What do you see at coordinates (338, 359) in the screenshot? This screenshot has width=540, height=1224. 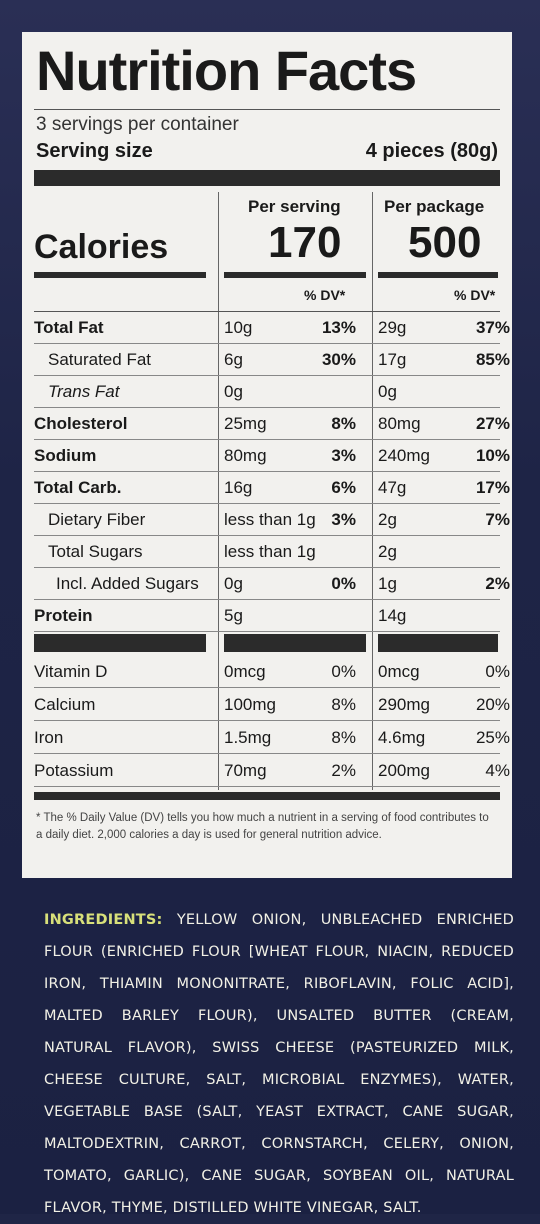 I see `dv-per-serving: 30%` at bounding box center [338, 359].